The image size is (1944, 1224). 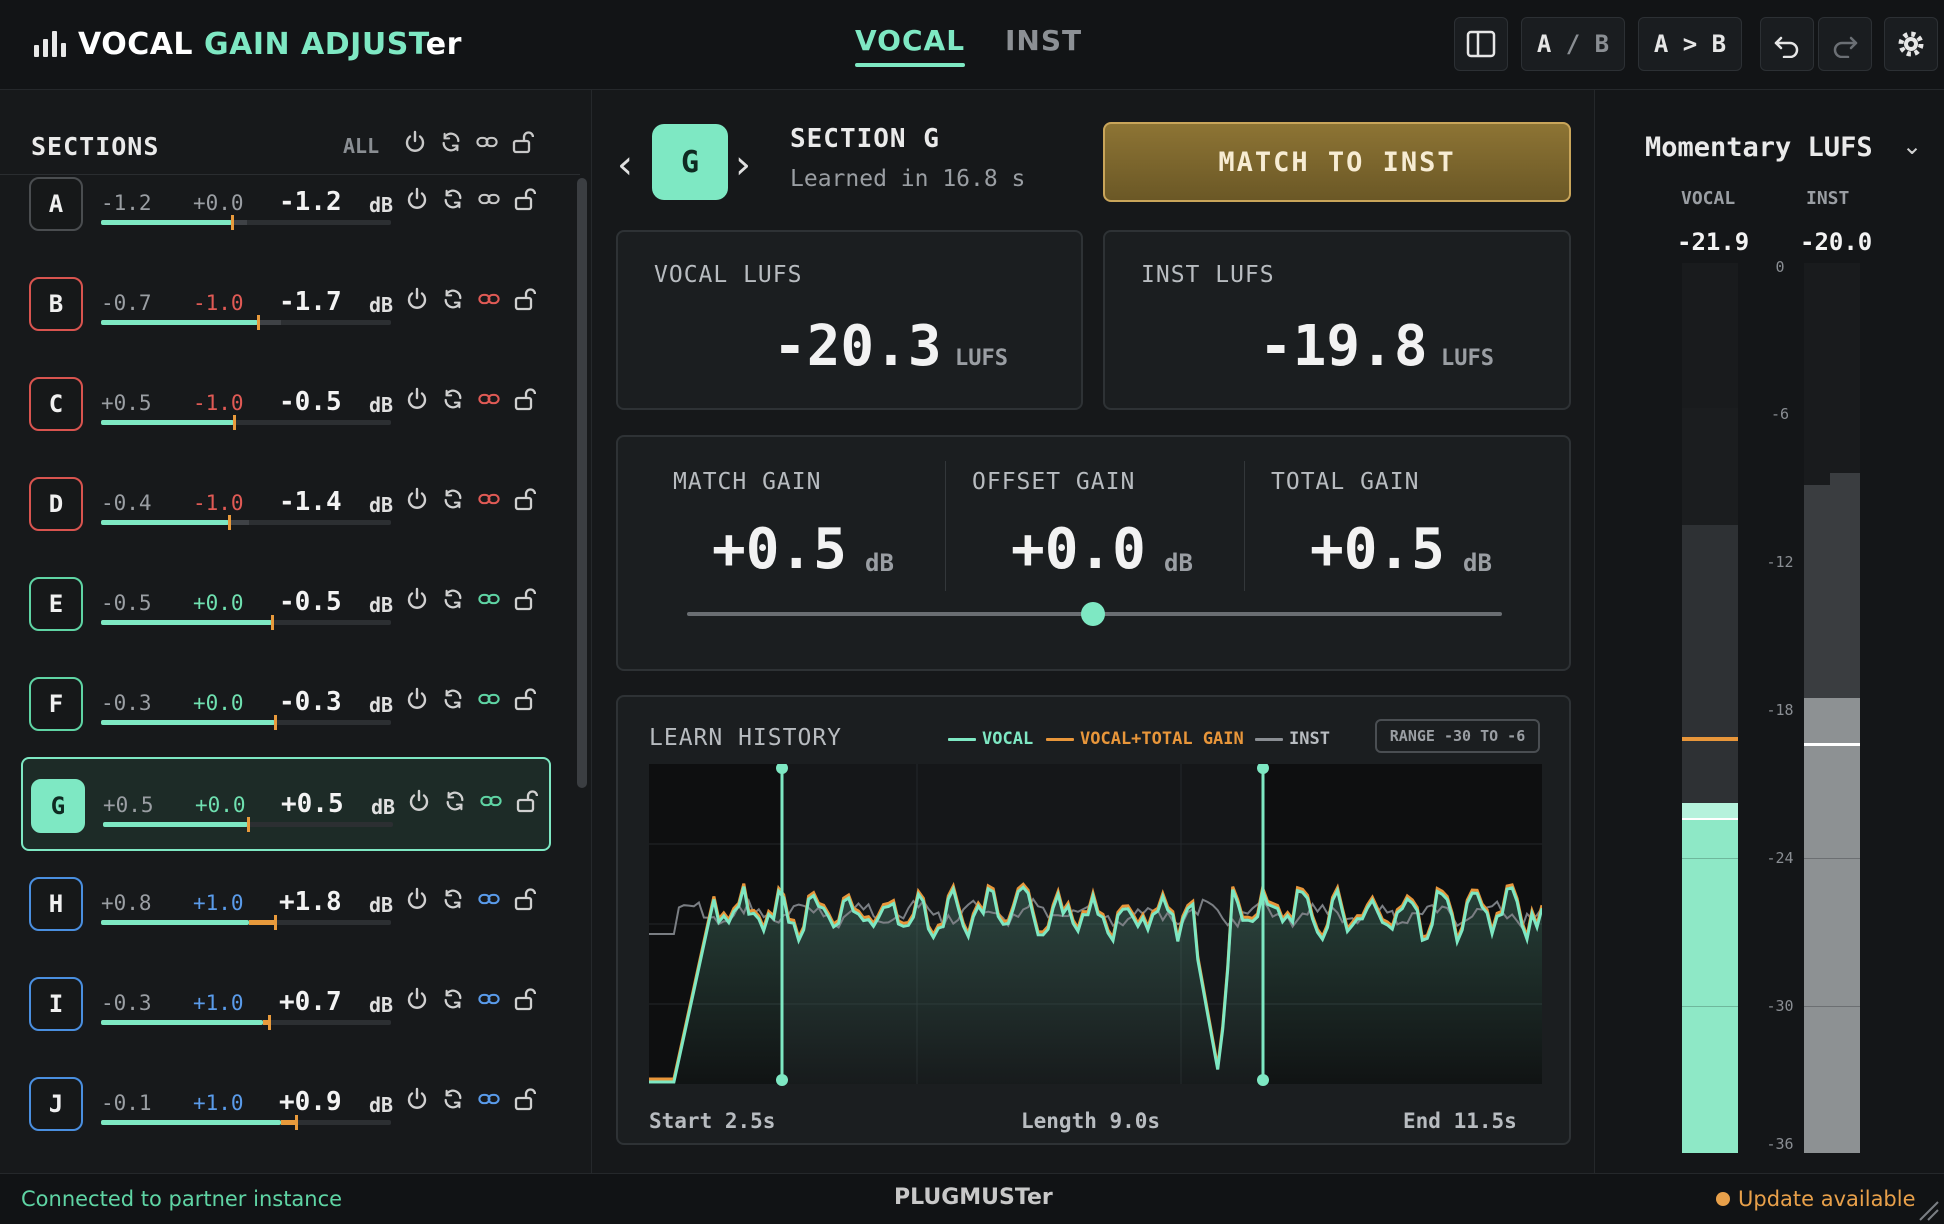 I want to click on resize-grip-icon, so click(x=1928, y=1210).